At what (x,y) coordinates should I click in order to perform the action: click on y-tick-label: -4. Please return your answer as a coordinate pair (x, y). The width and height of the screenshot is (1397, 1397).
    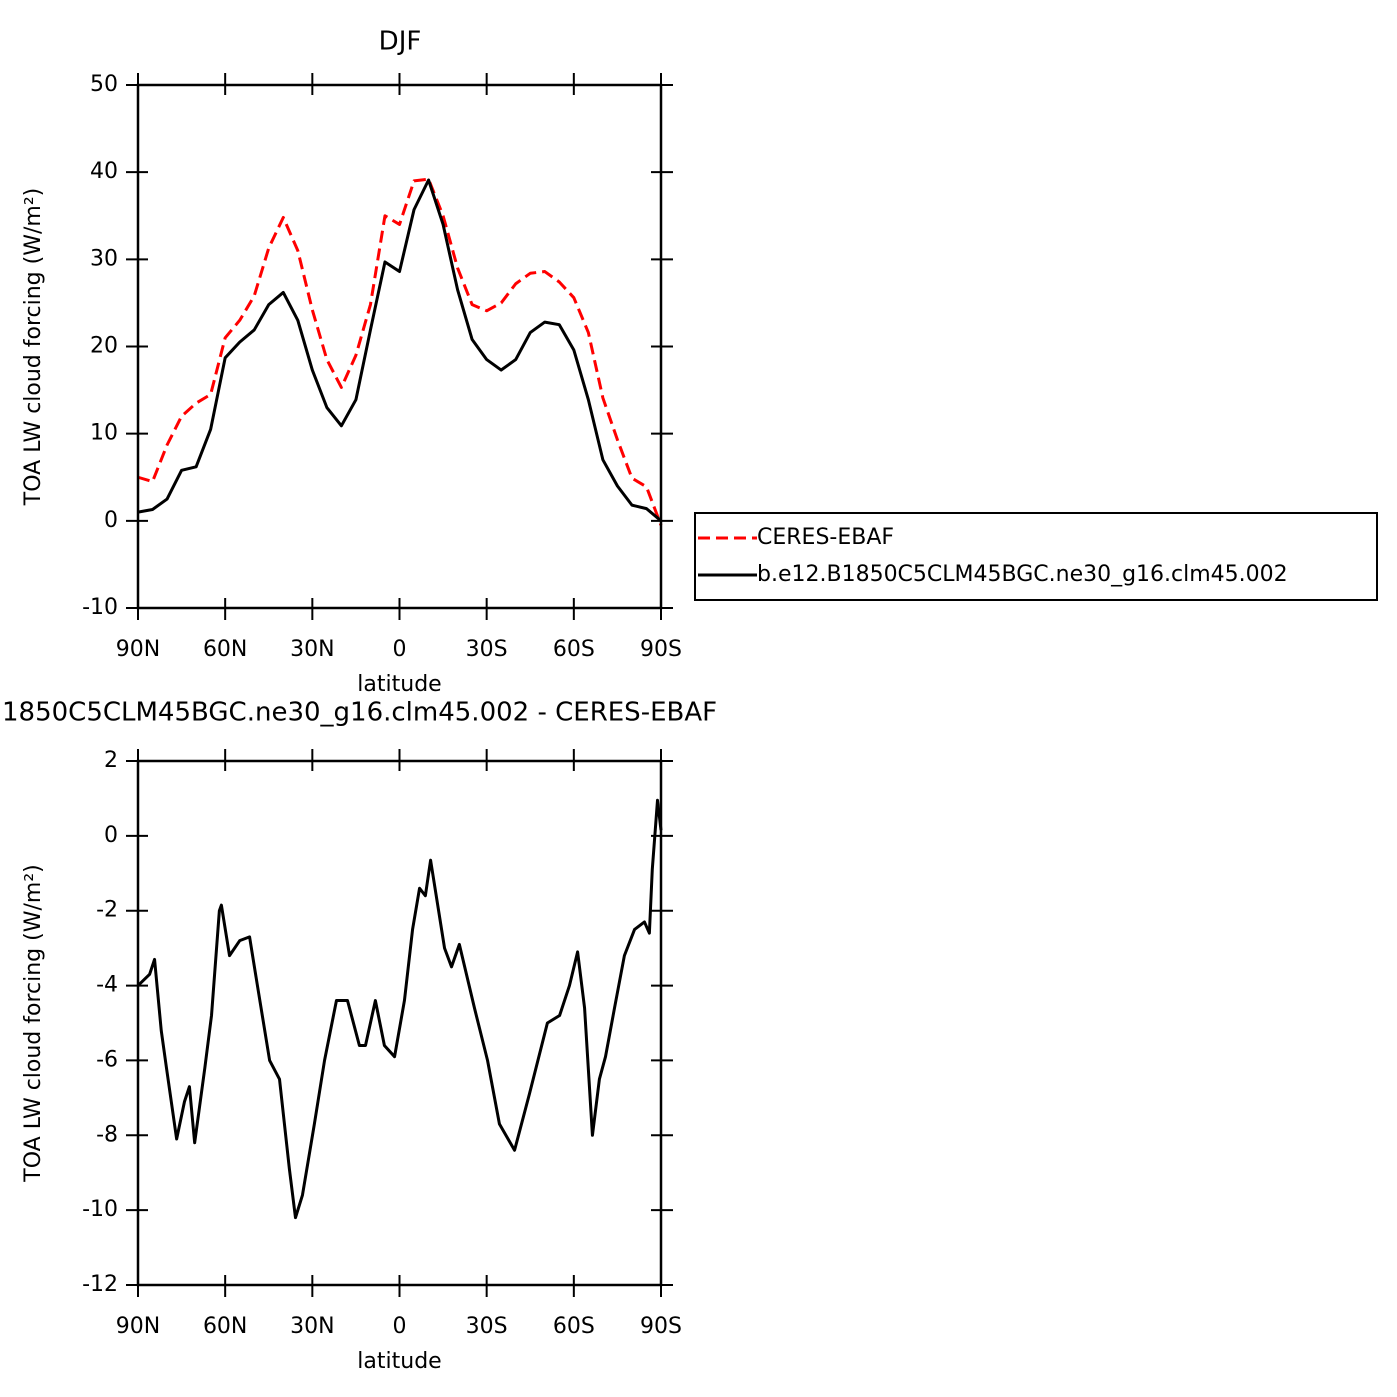
    Looking at the image, I should click on (107, 985).